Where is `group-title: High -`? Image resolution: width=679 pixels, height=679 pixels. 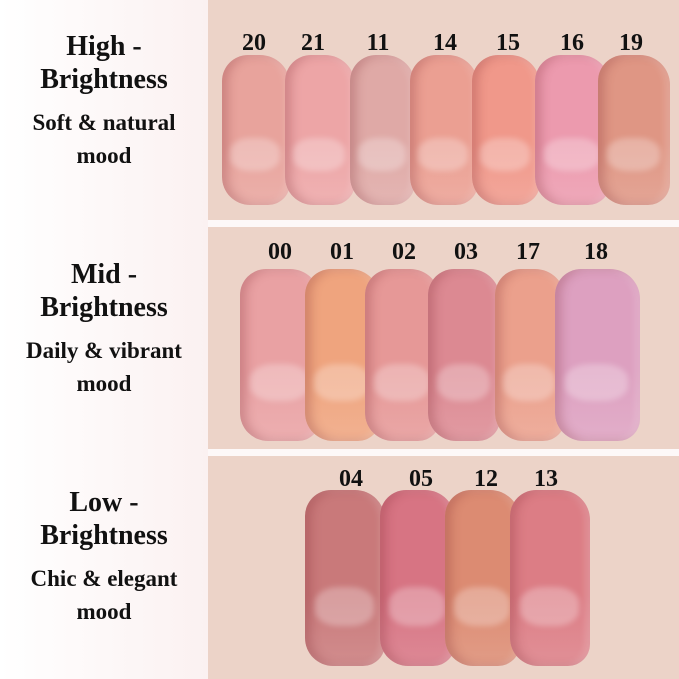 group-title: High - is located at coordinates (104, 46).